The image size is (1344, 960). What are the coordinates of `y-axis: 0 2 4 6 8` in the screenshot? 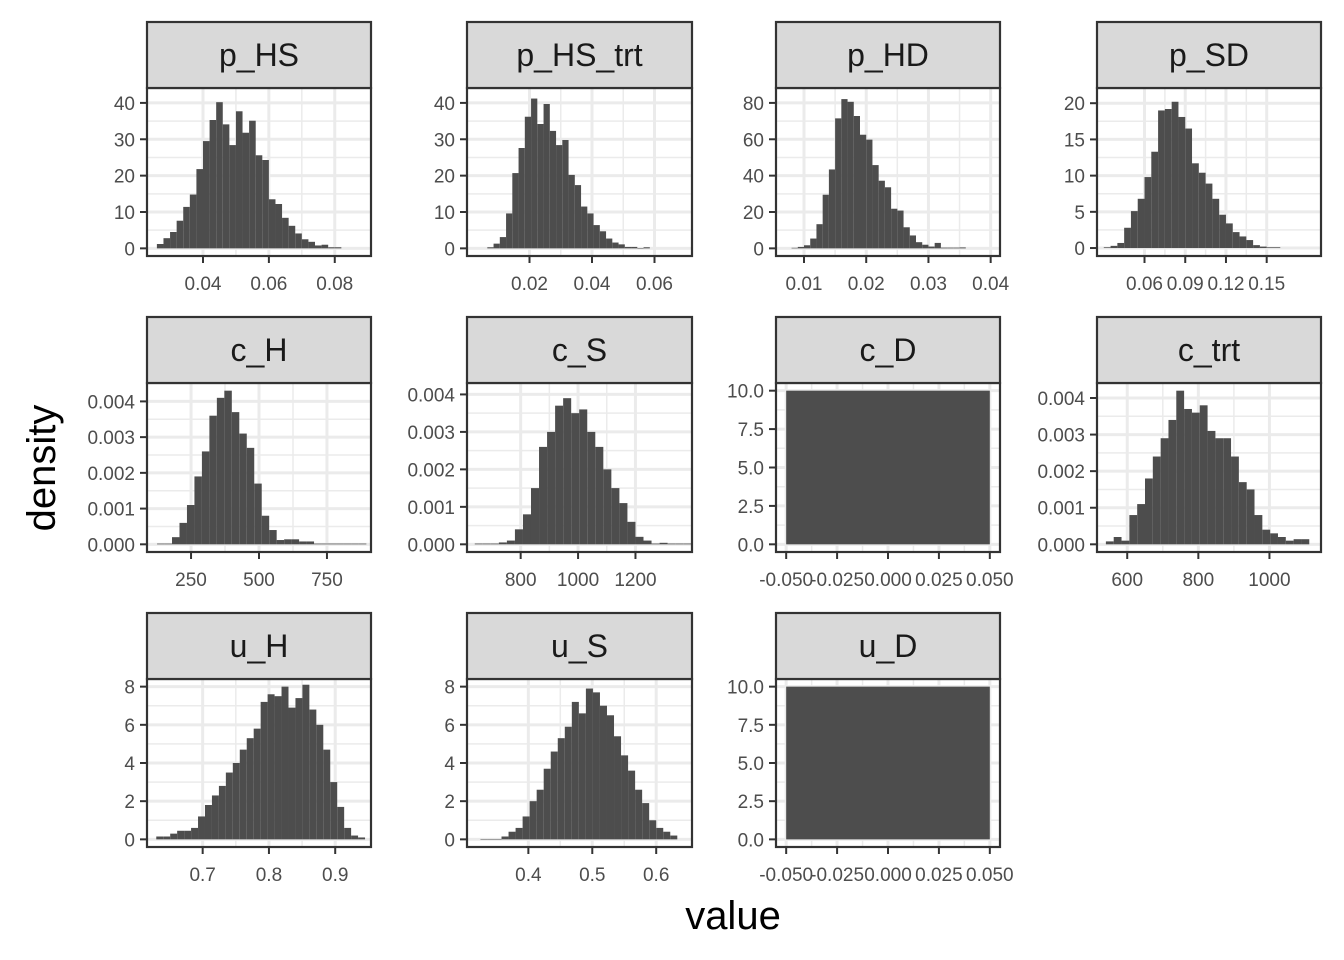 It's located at (455, 764).